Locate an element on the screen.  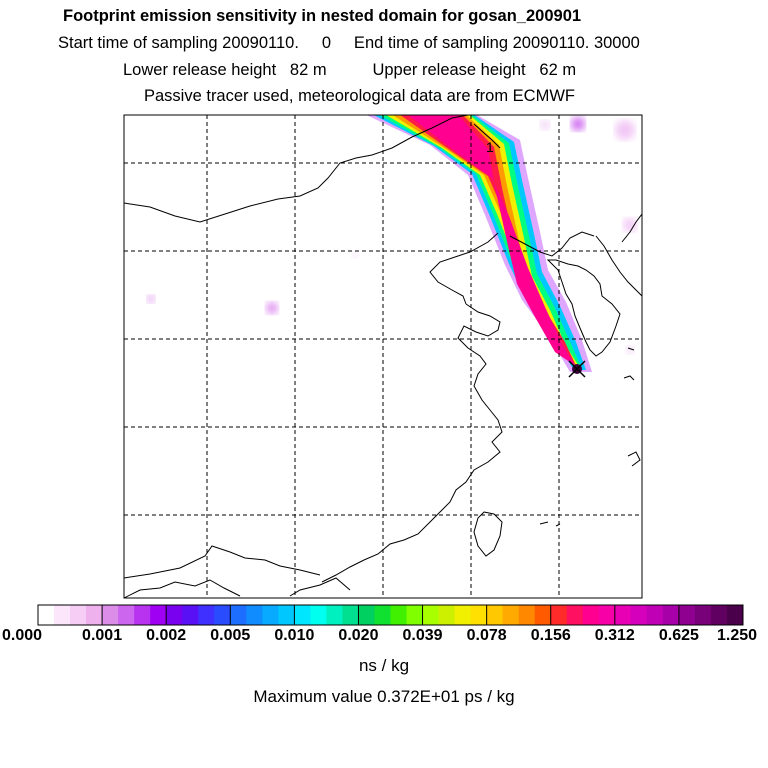
colorbar-frame is located at coordinates (390, 615).